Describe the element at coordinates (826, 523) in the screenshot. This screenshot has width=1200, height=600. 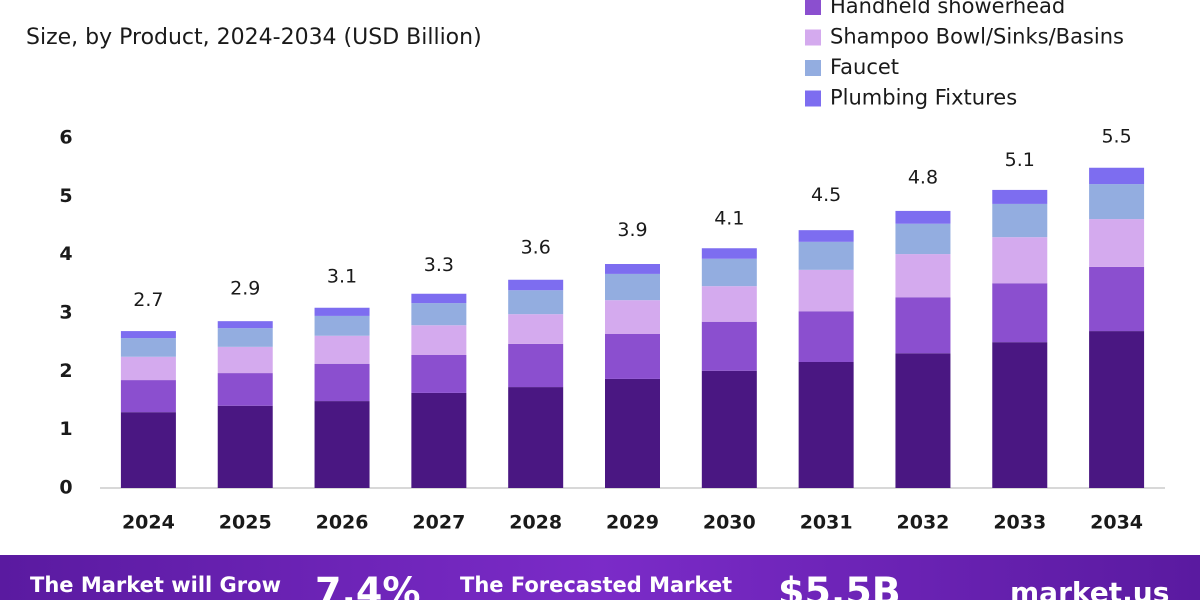
I see `x-tick-label: 2031` at that location.